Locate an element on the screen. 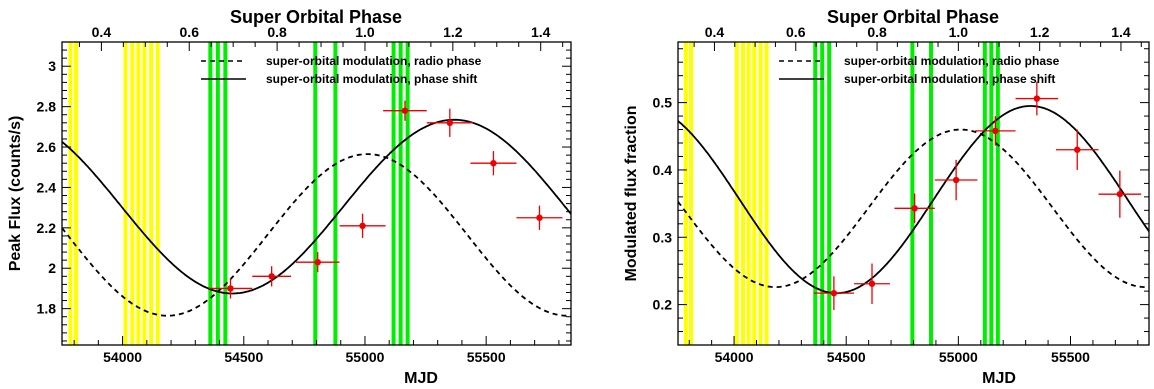  y-tick-label: 2.2 is located at coordinates (47, 228).